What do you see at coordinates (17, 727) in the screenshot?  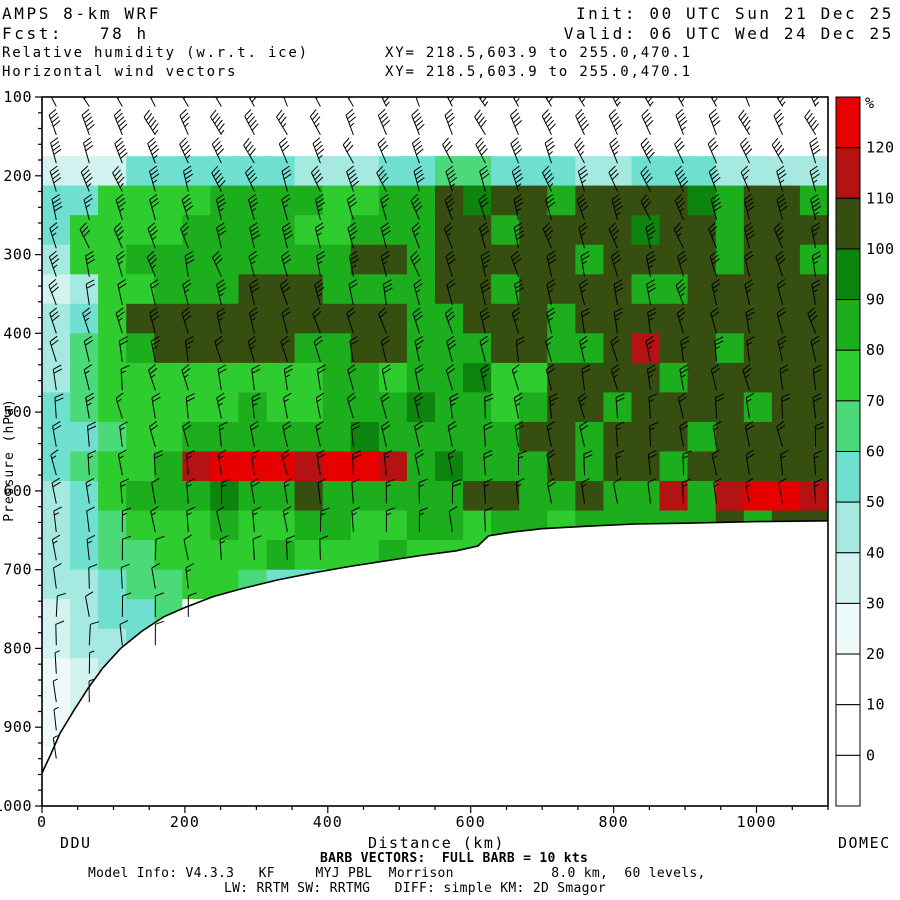 I see `svg-text: 900` at bounding box center [17, 727].